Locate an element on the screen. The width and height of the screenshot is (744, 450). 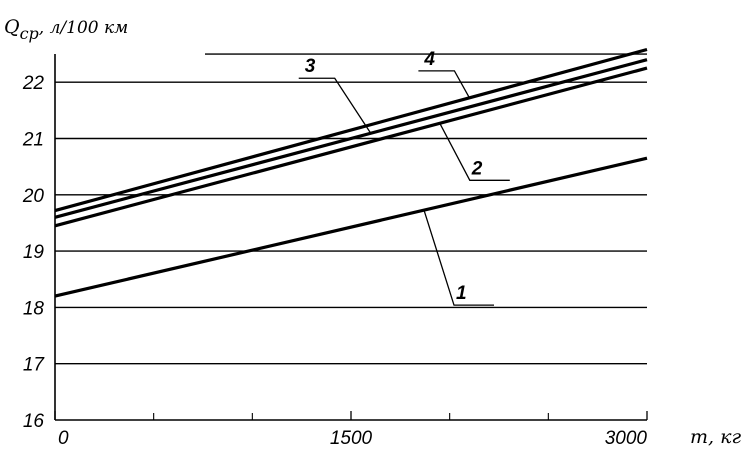
y-tick-label-19: 19 is located at coordinates (34, 252).